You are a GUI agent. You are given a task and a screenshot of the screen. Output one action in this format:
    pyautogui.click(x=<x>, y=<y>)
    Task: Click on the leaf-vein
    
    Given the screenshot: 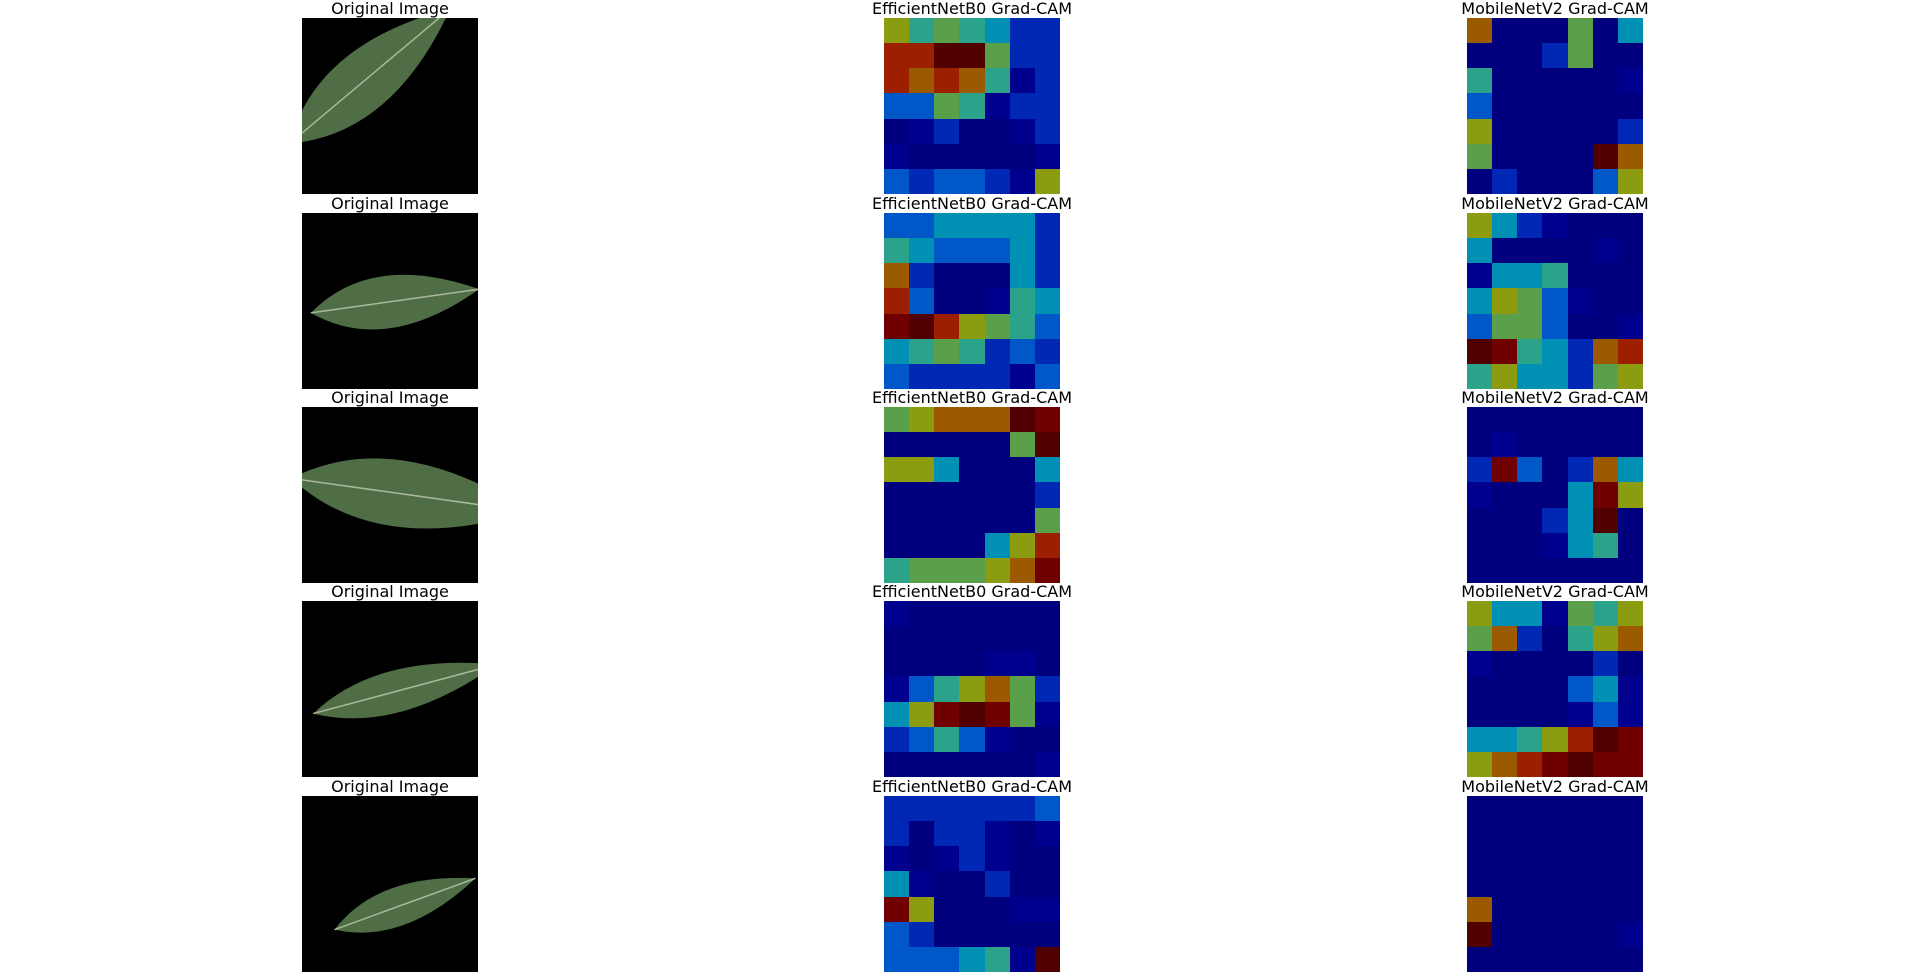 What is the action you would take?
    pyautogui.click(x=376, y=81)
    